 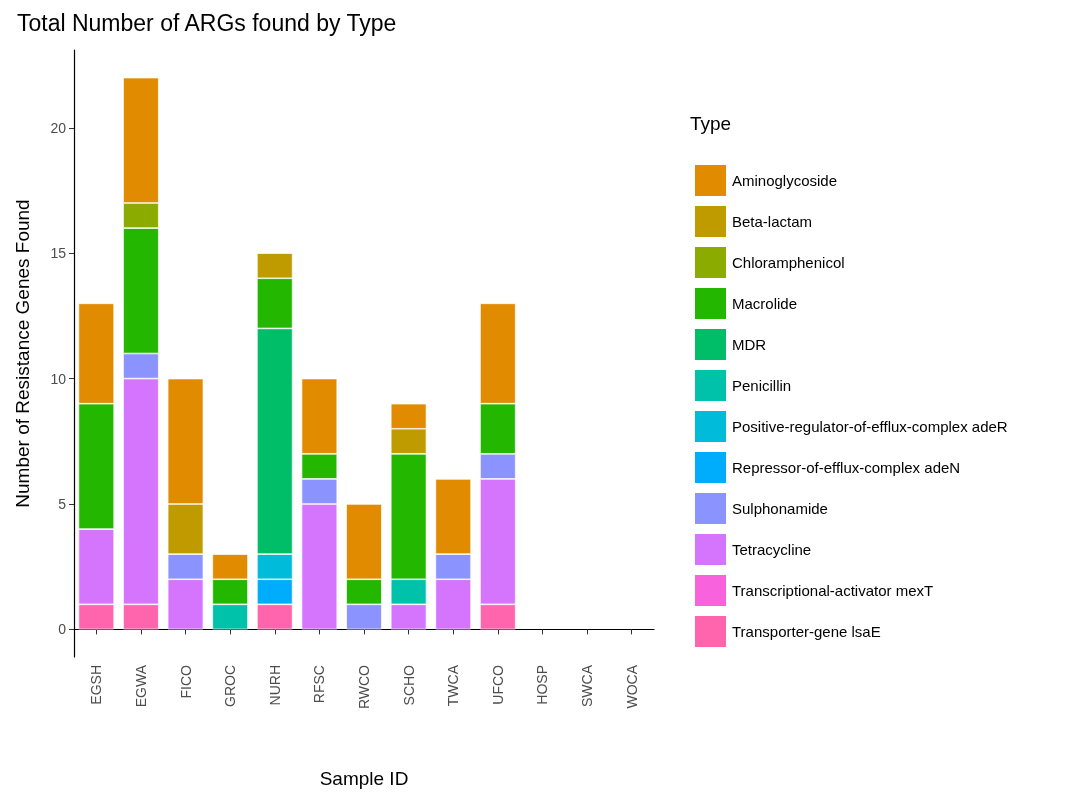 What do you see at coordinates (765, 303) in the screenshot?
I see `legend-label: Macrolide` at bounding box center [765, 303].